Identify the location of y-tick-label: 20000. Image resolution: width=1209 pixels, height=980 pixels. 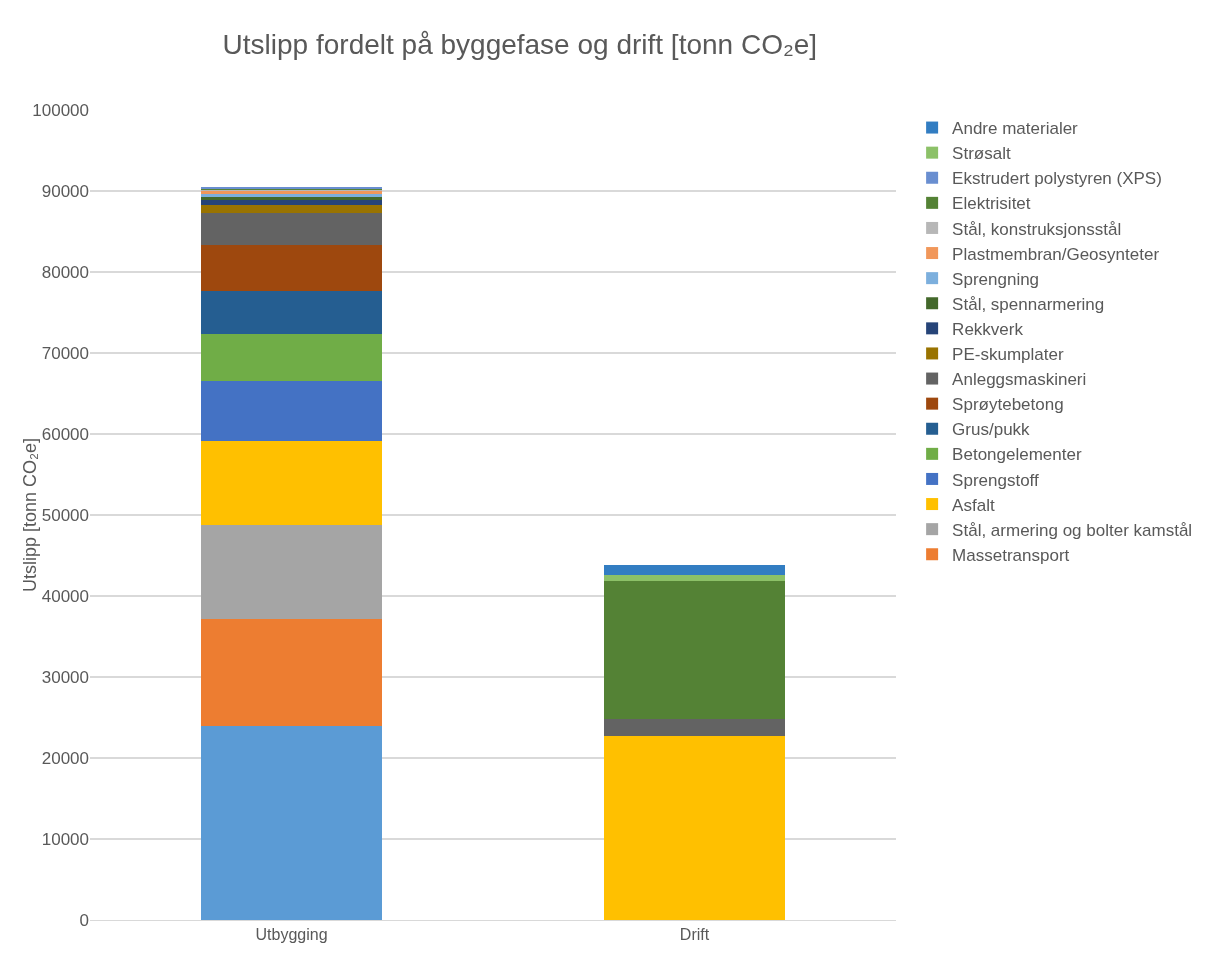
(65, 758).